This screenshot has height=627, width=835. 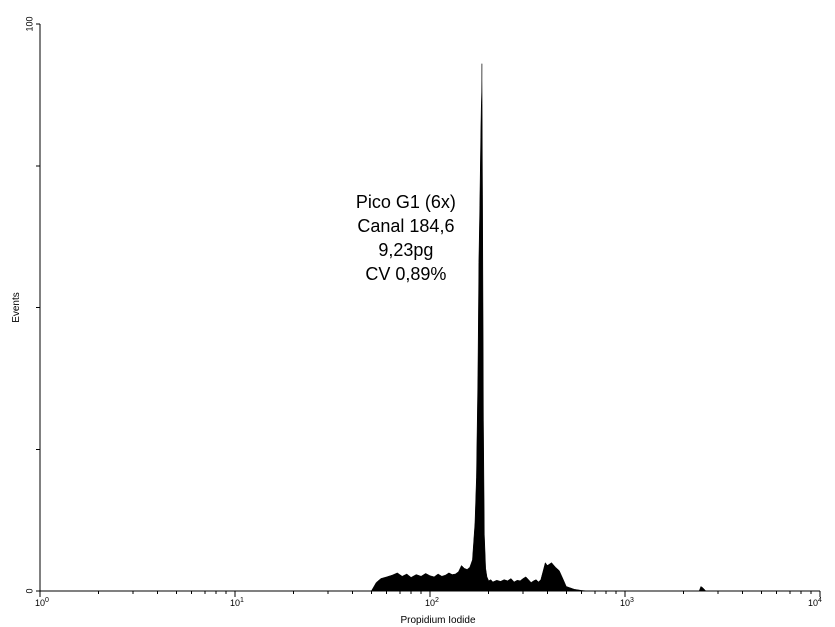 What do you see at coordinates (42, 602) in the screenshot?
I see `x-tick-label: 10⁰` at bounding box center [42, 602].